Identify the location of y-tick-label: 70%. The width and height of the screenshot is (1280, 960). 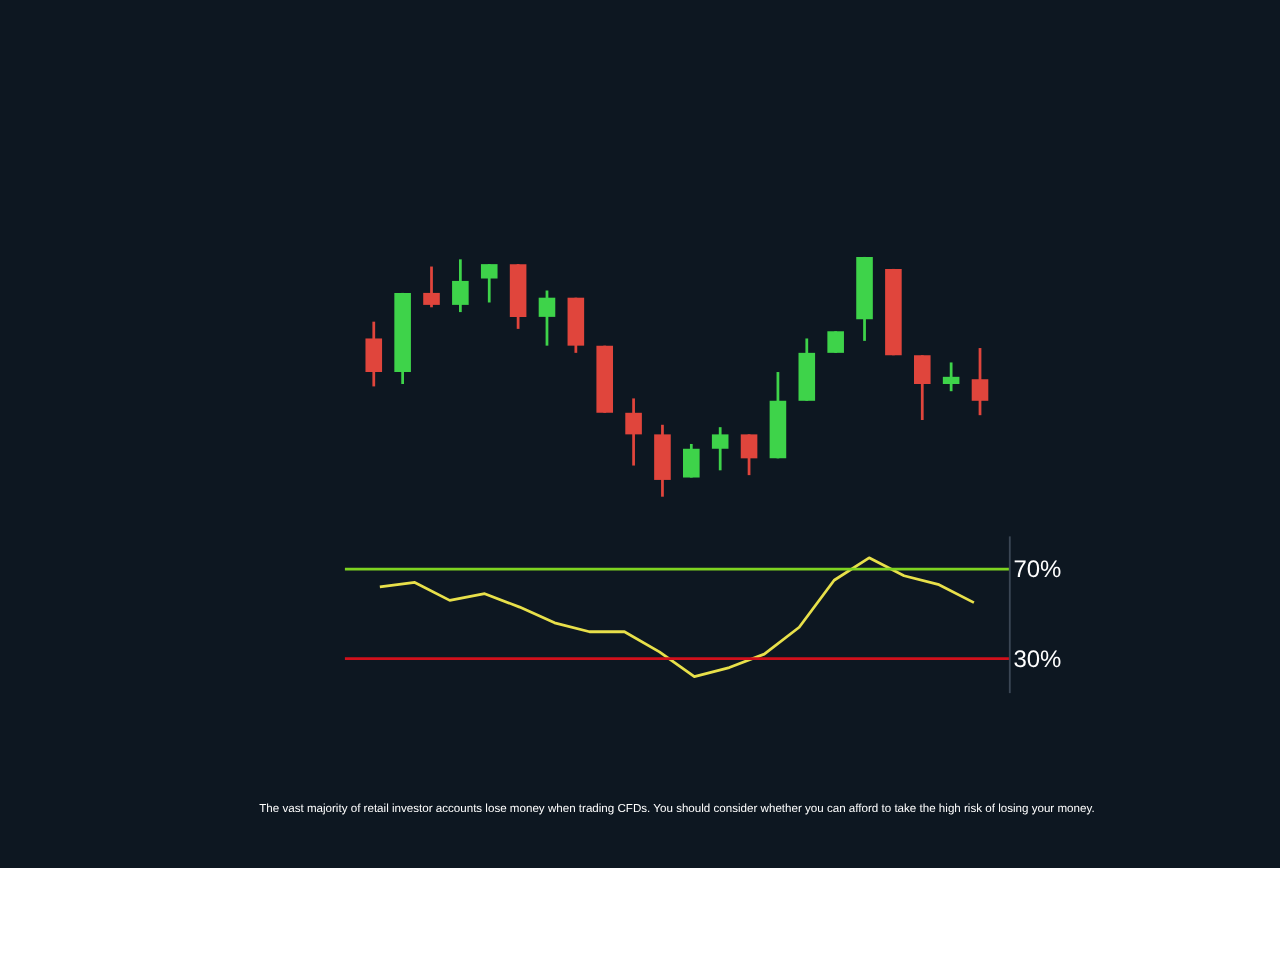
(1038, 569).